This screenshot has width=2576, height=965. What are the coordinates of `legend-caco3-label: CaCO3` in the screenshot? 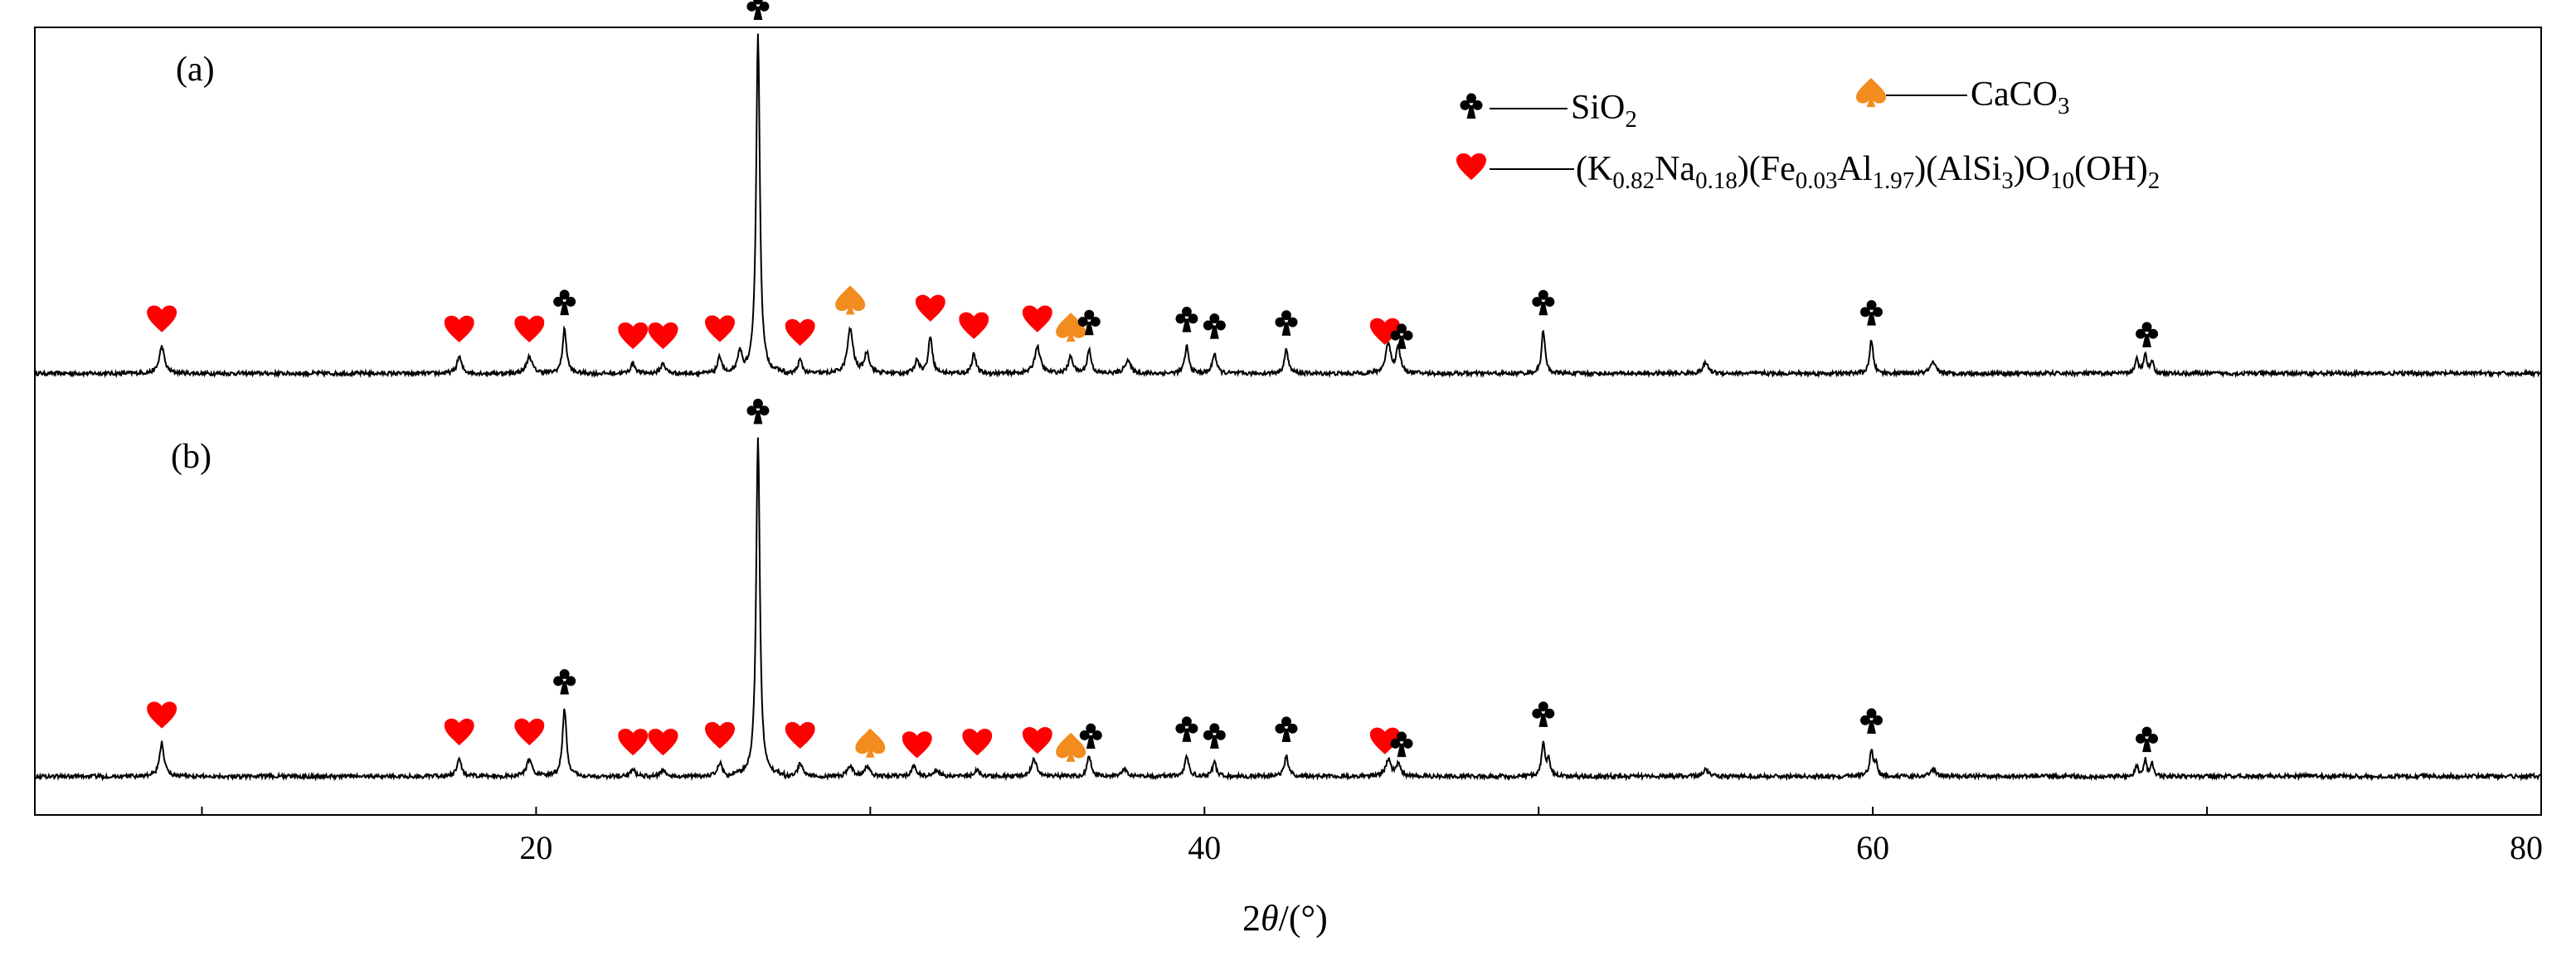 It's located at (2021, 97).